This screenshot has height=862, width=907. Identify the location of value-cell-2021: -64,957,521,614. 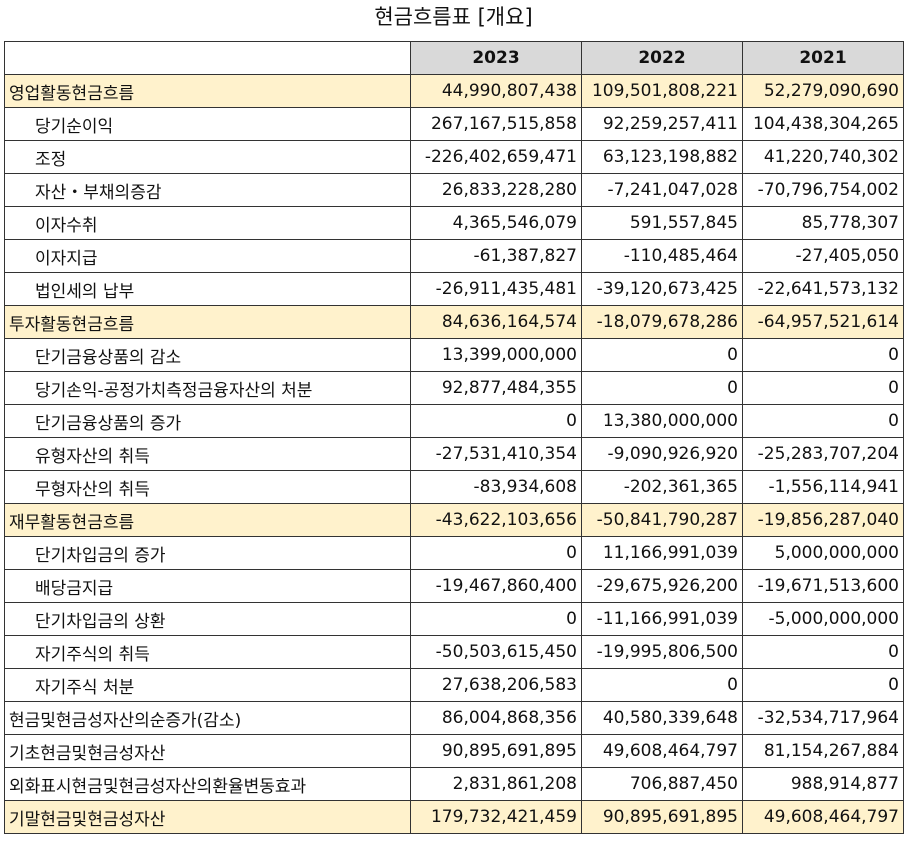
(823, 322).